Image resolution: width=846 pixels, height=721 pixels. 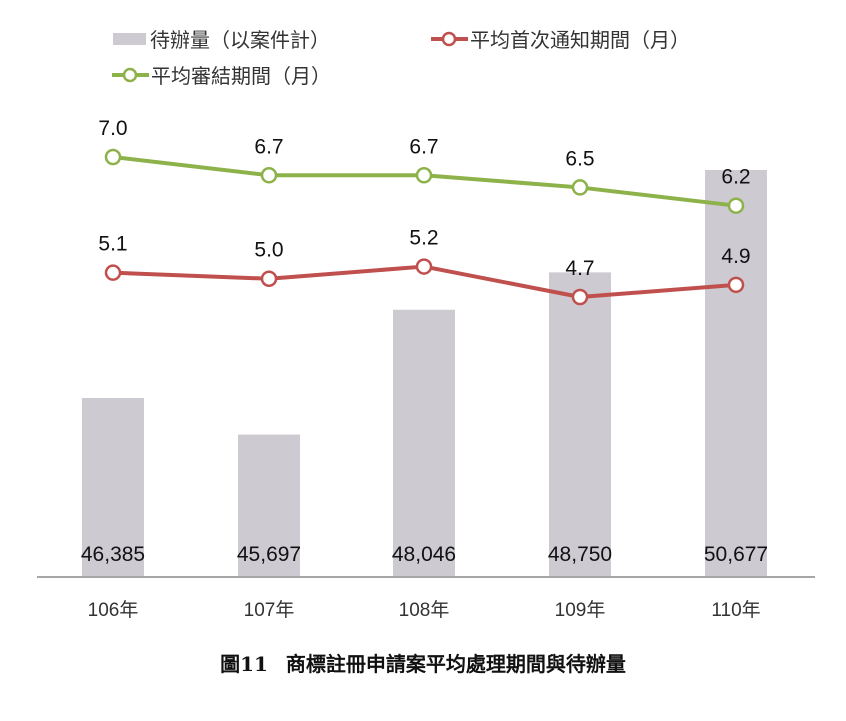 What do you see at coordinates (113, 610) in the screenshot?
I see `x-axis-category-label: 106年` at bounding box center [113, 610].